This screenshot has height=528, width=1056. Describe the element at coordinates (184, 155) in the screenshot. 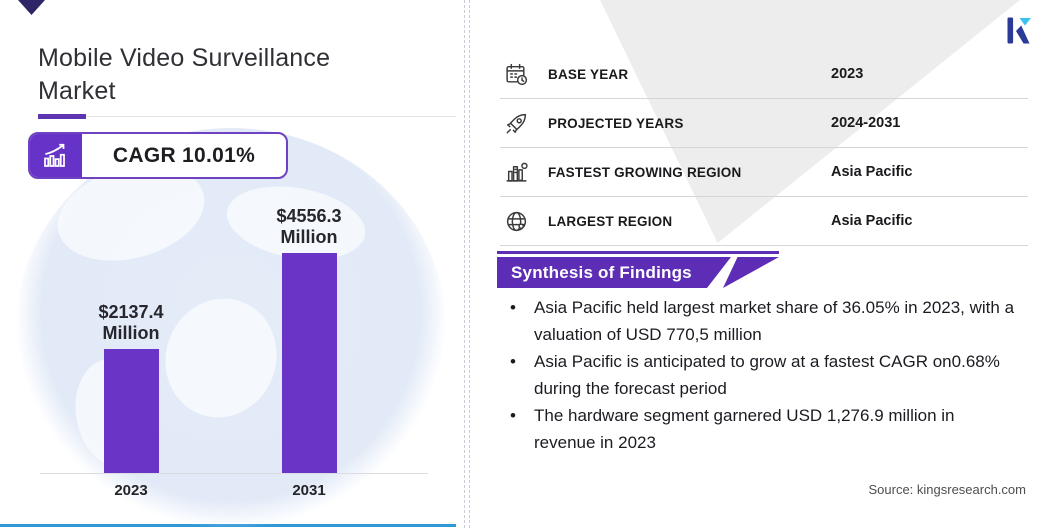

I see `cagr-value: CAGR 10.01%` at that location.